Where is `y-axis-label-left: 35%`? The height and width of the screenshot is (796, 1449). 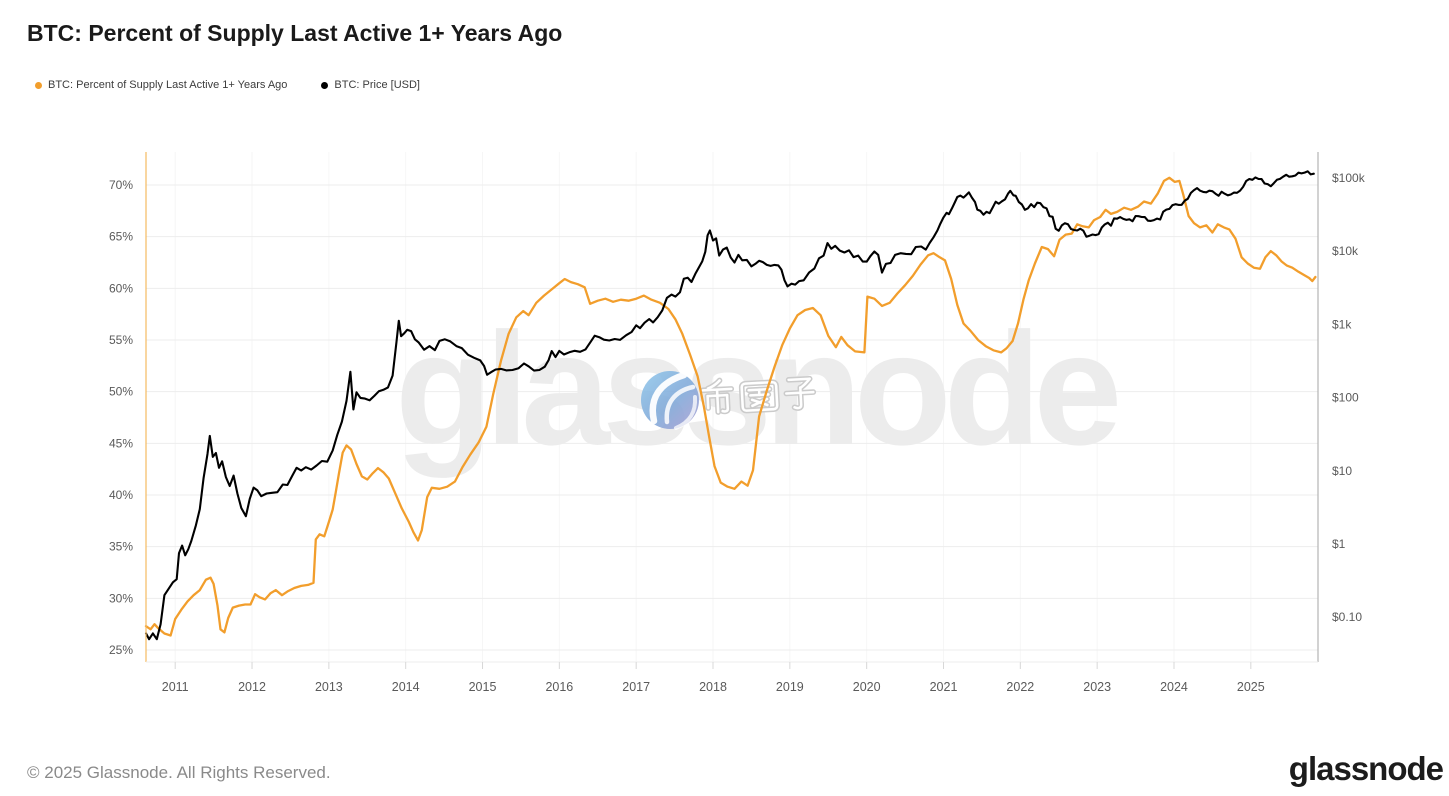 y-axis-label-left: 35% is located at coordinates (121, 547).